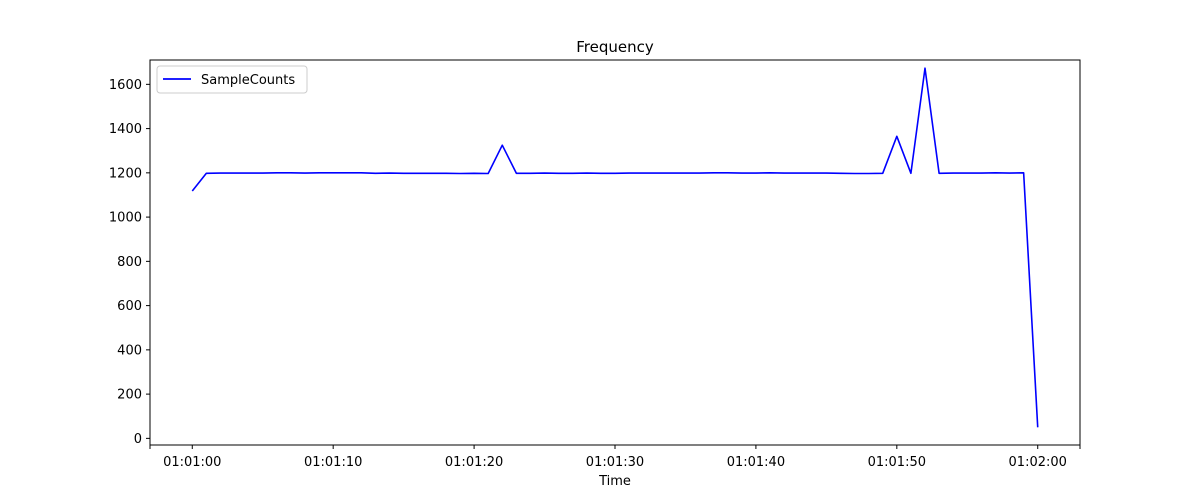 This screenshot has width=1200, height=500. Describe the element at coordinates (248, 80) in the screenshot. I see `legend-label-samplecounts: SampleCounts` at that location.